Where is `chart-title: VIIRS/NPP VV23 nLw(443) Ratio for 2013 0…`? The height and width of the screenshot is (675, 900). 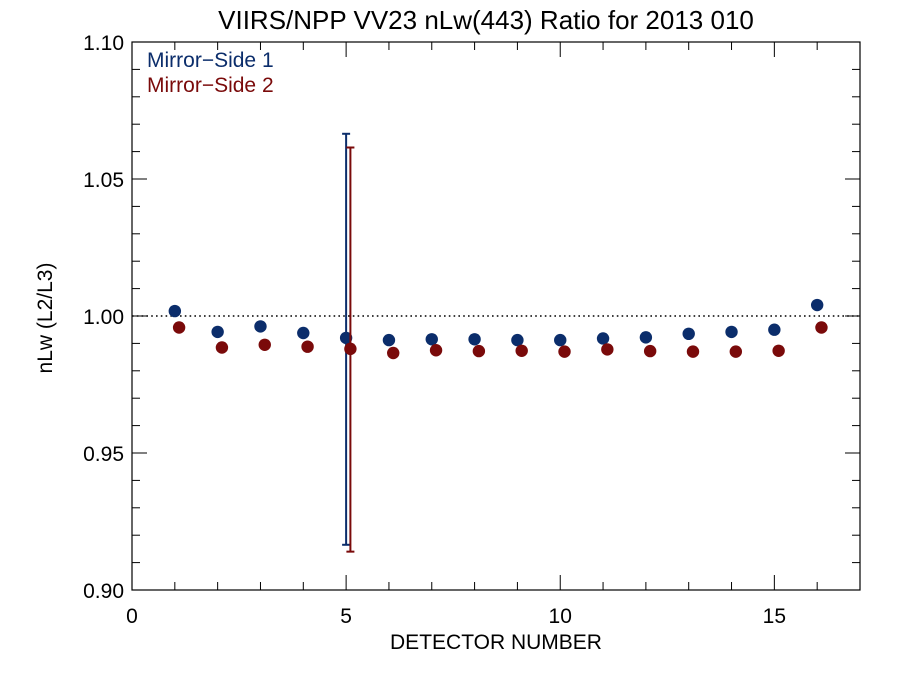 chart-title: VIIRS/NPP VV23 nLw(443) Ratio for 2013 0… is located at coordinates (486, 20).